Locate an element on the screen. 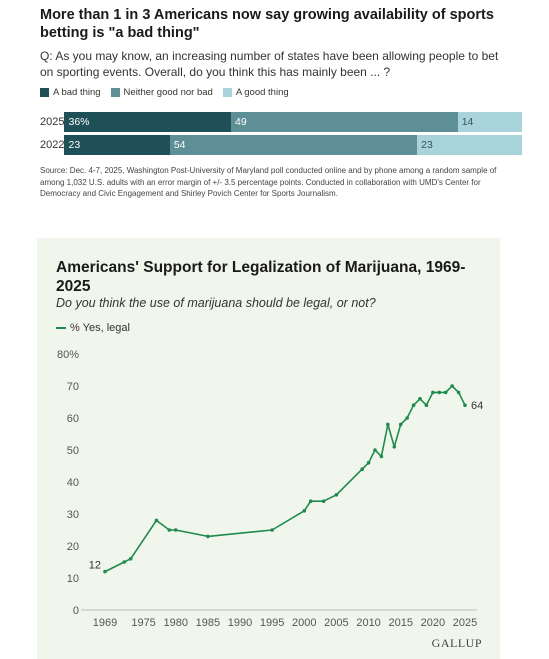 The height and width of the screenshot is (659, 549). x-tick-label: 1990 is located at coordinates (240, 623).